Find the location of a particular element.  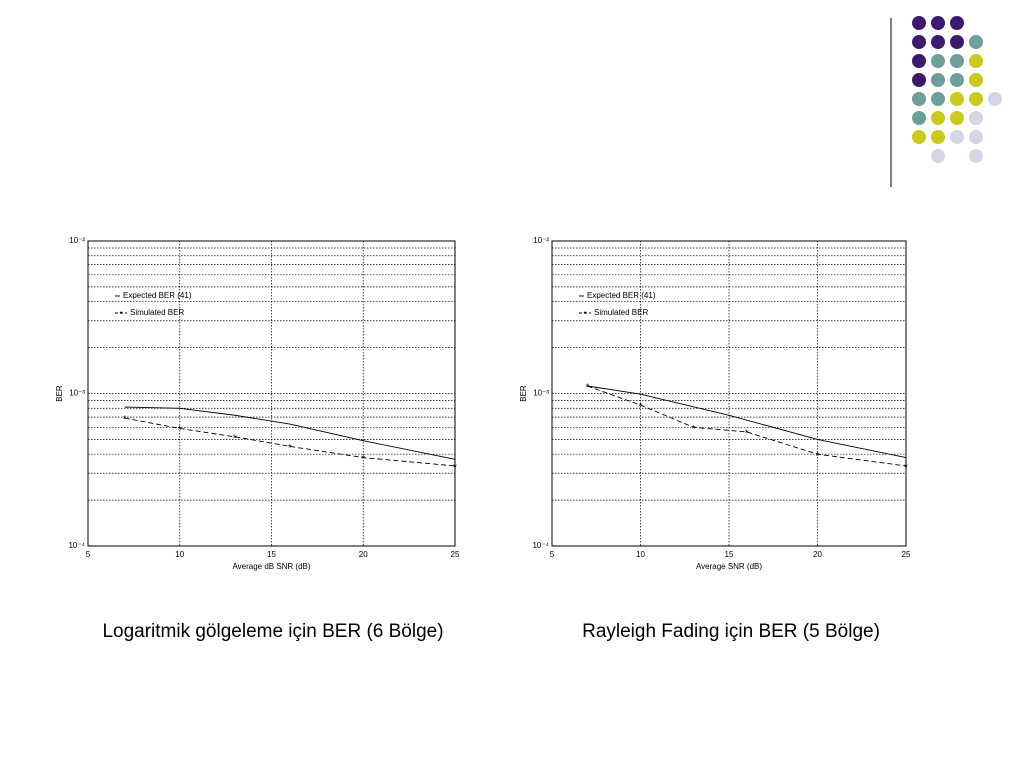

x-axis-label: Average dB SNR (dB) is located at coordinates (271, 566).